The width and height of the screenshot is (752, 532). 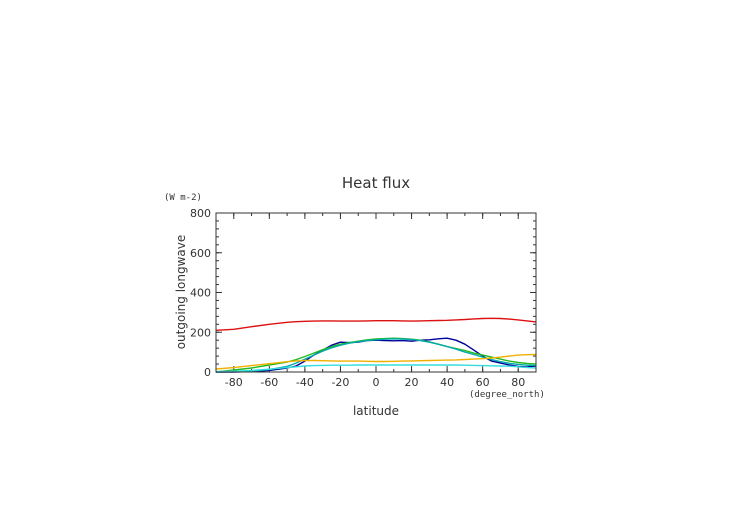 I want to click on y-axis-label: outgoing longwave, so click(x=181, y=292).